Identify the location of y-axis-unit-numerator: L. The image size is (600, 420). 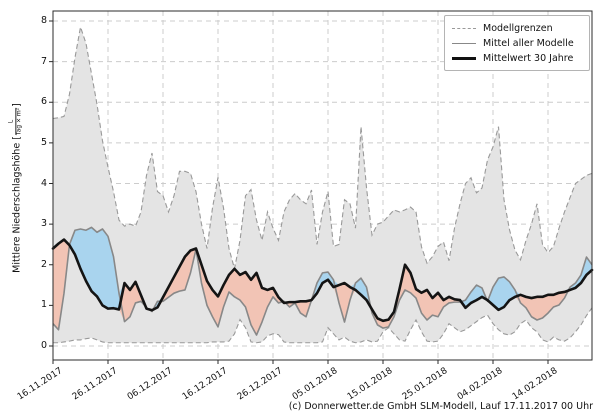
(11, 121).